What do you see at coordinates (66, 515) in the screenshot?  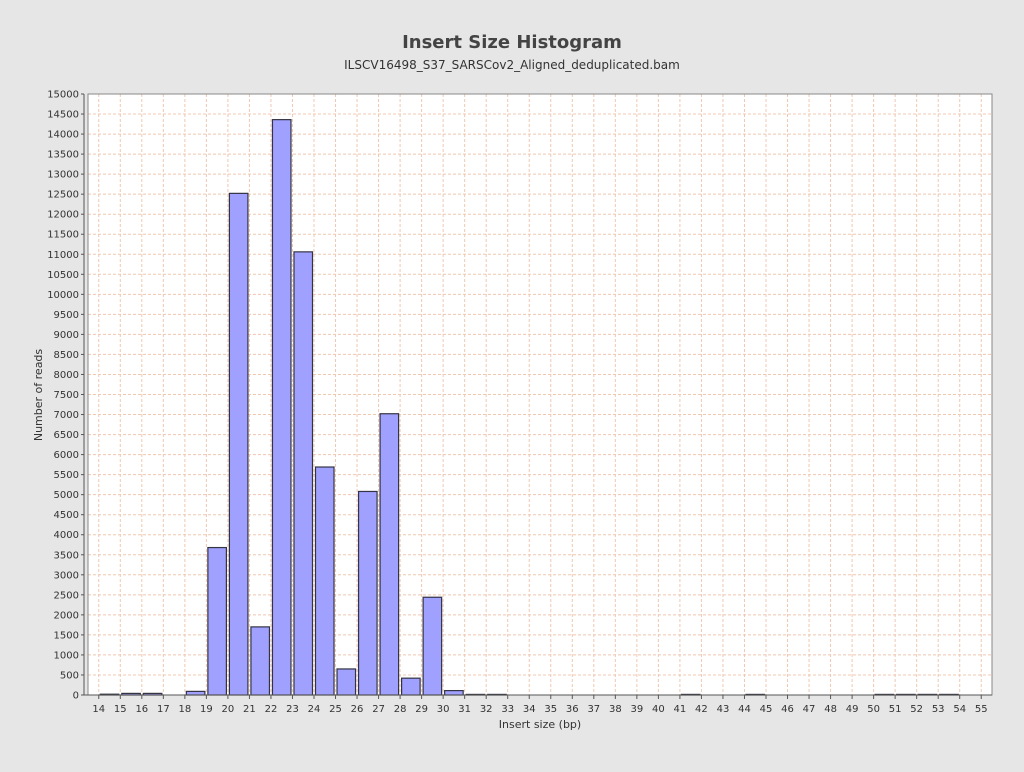 I see `y-tick-label: 4500` at bounding box center [66, 515].